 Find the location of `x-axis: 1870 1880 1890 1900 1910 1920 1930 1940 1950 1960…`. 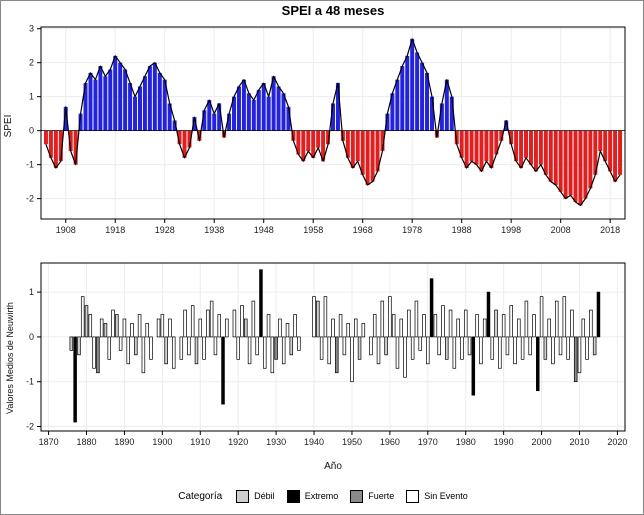

x-axis: 1870 1880 1890 1900 1910 1920 1930 1940 1950 1960… is located at coordinates (333, 439).